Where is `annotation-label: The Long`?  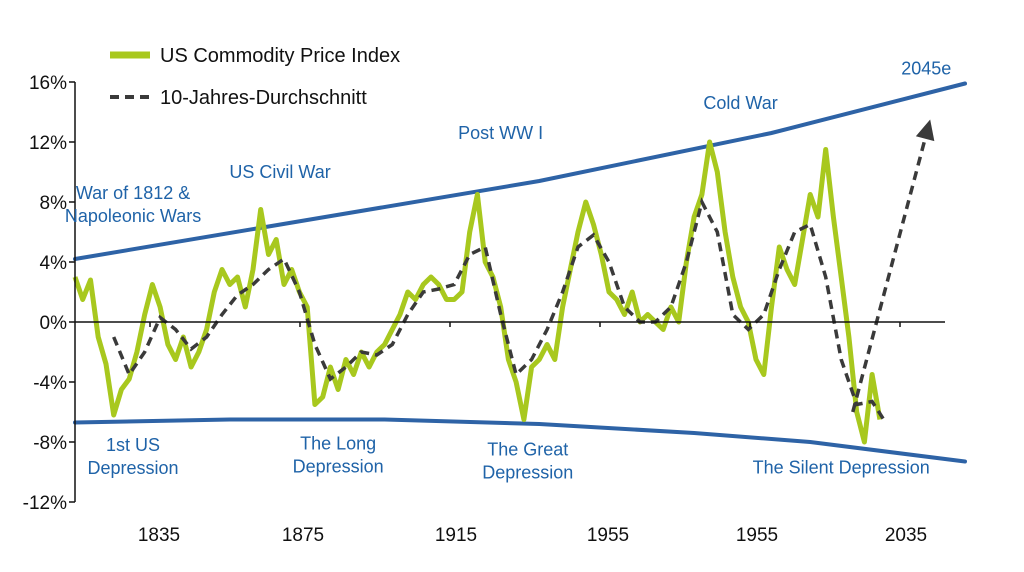
annotation-label: The Long is located at coordinates (338, 444).